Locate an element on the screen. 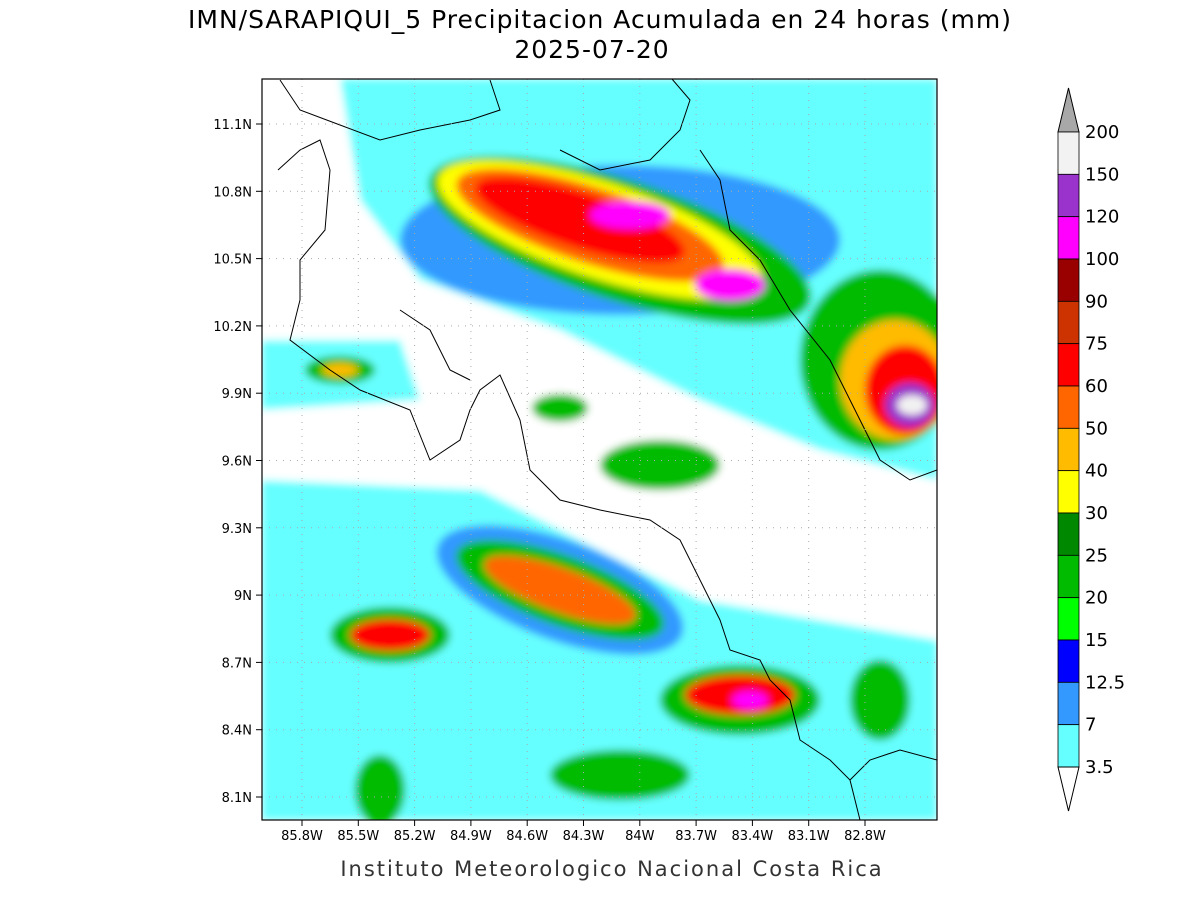 This screenshot has height=904, width=1200. lat-label: 8.7N is located at coordinates (237, 663).